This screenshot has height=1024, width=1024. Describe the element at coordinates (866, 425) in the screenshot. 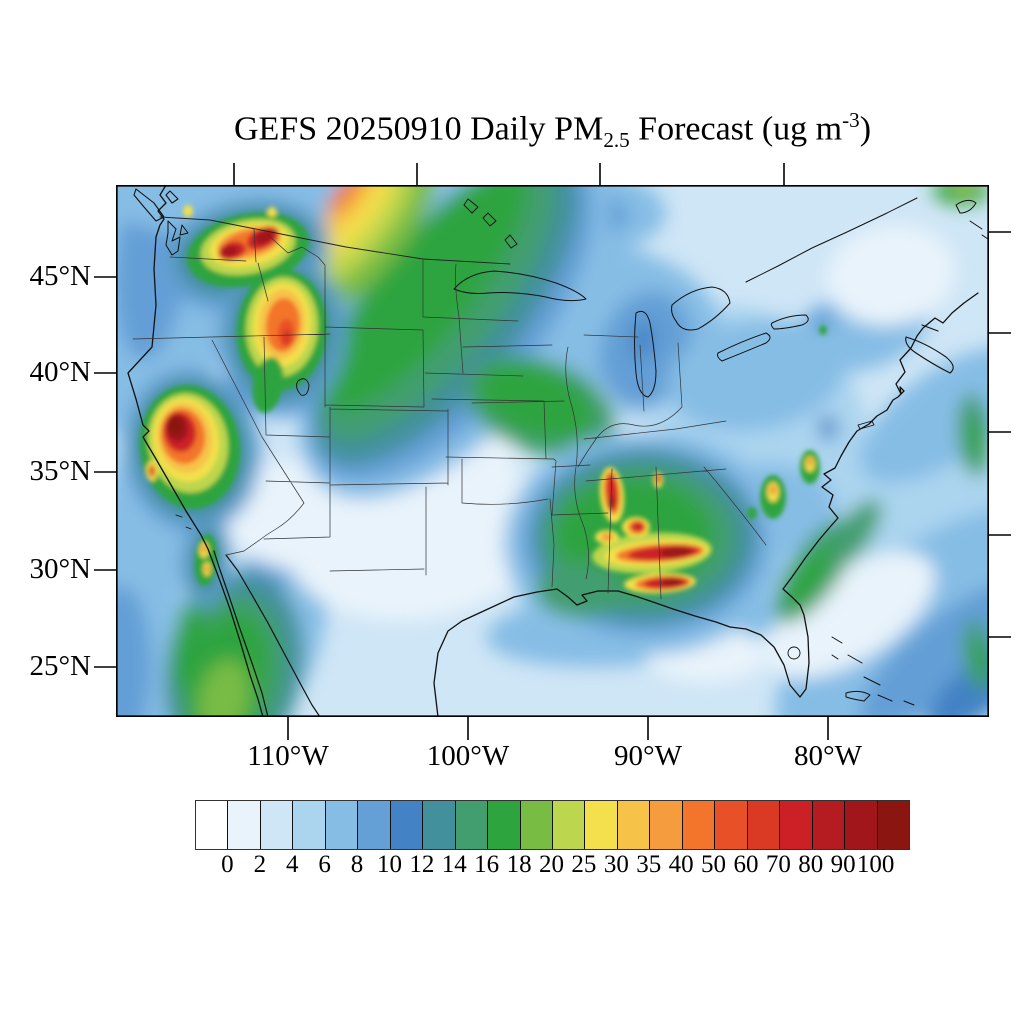

I see `long-island` at that location.